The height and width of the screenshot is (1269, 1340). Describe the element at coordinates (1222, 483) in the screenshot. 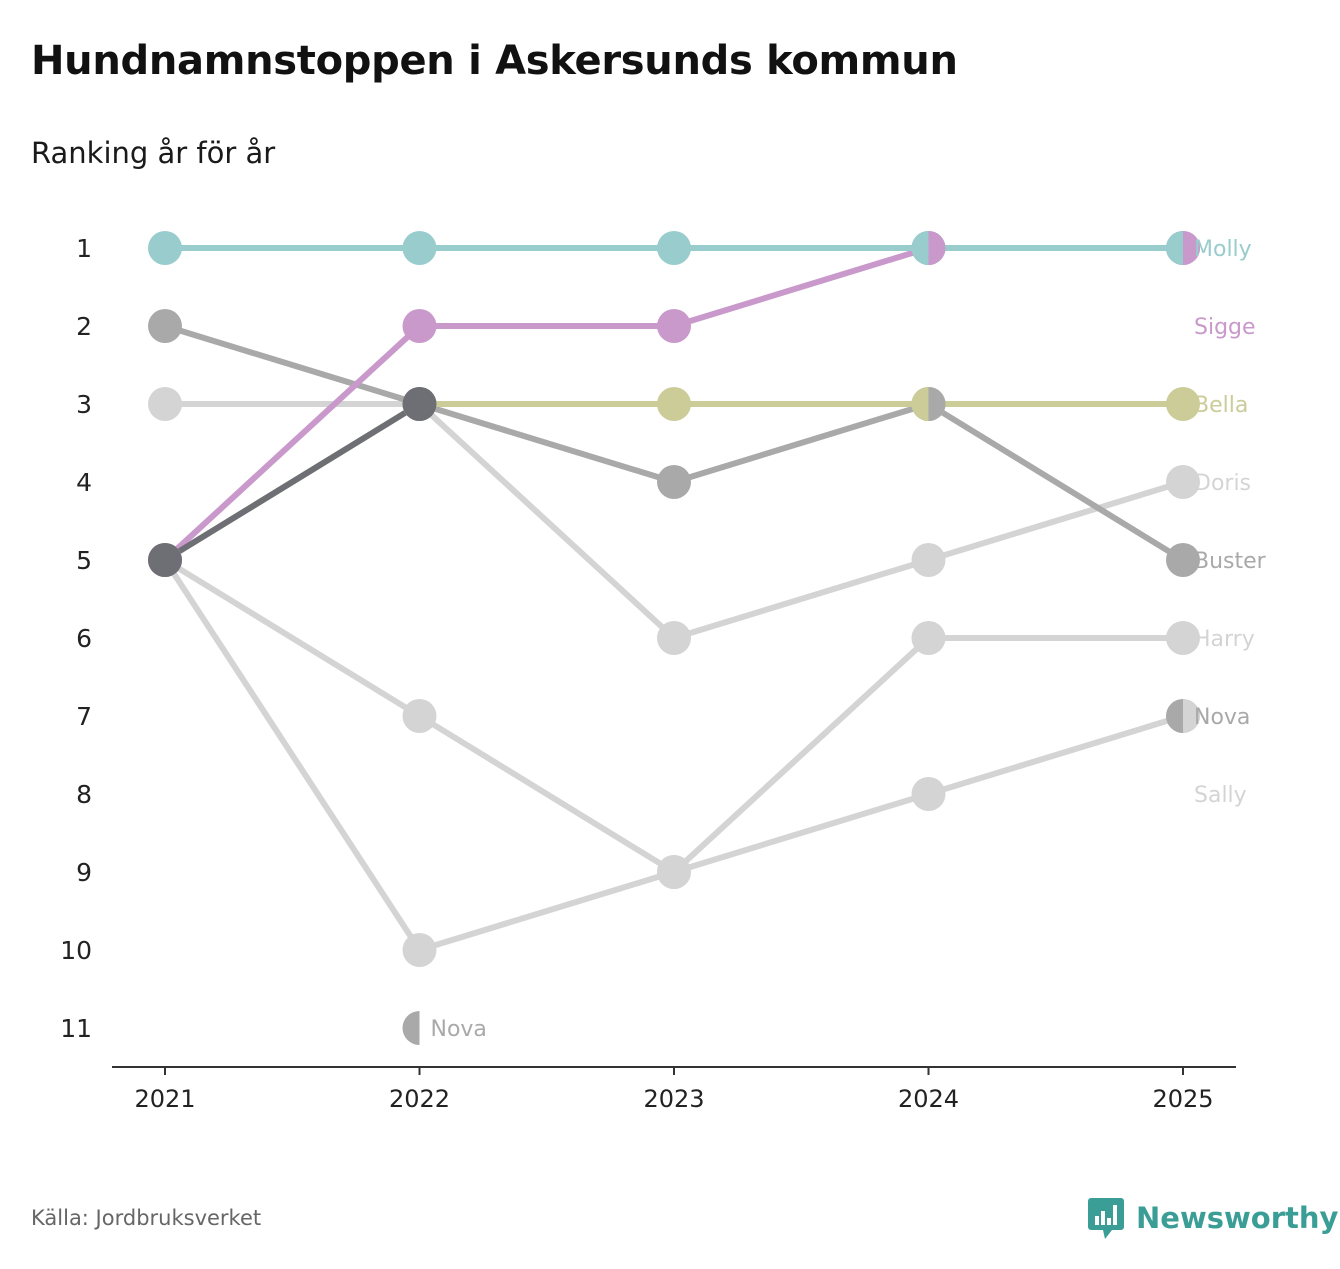

I see `end-label-doris: Doris` at that location.